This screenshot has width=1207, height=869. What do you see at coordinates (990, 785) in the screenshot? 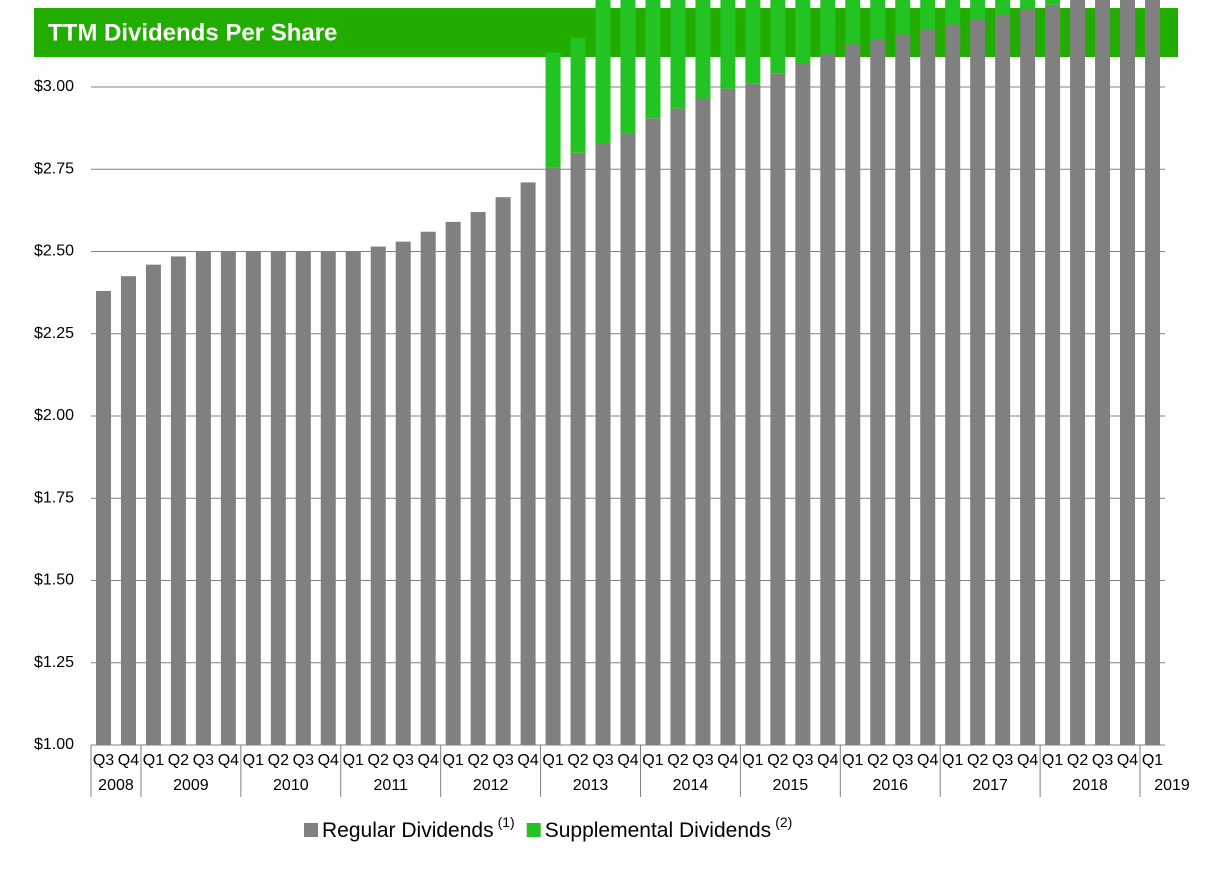
I see `x-group-label: 2017` at bounding box center [990, 785].